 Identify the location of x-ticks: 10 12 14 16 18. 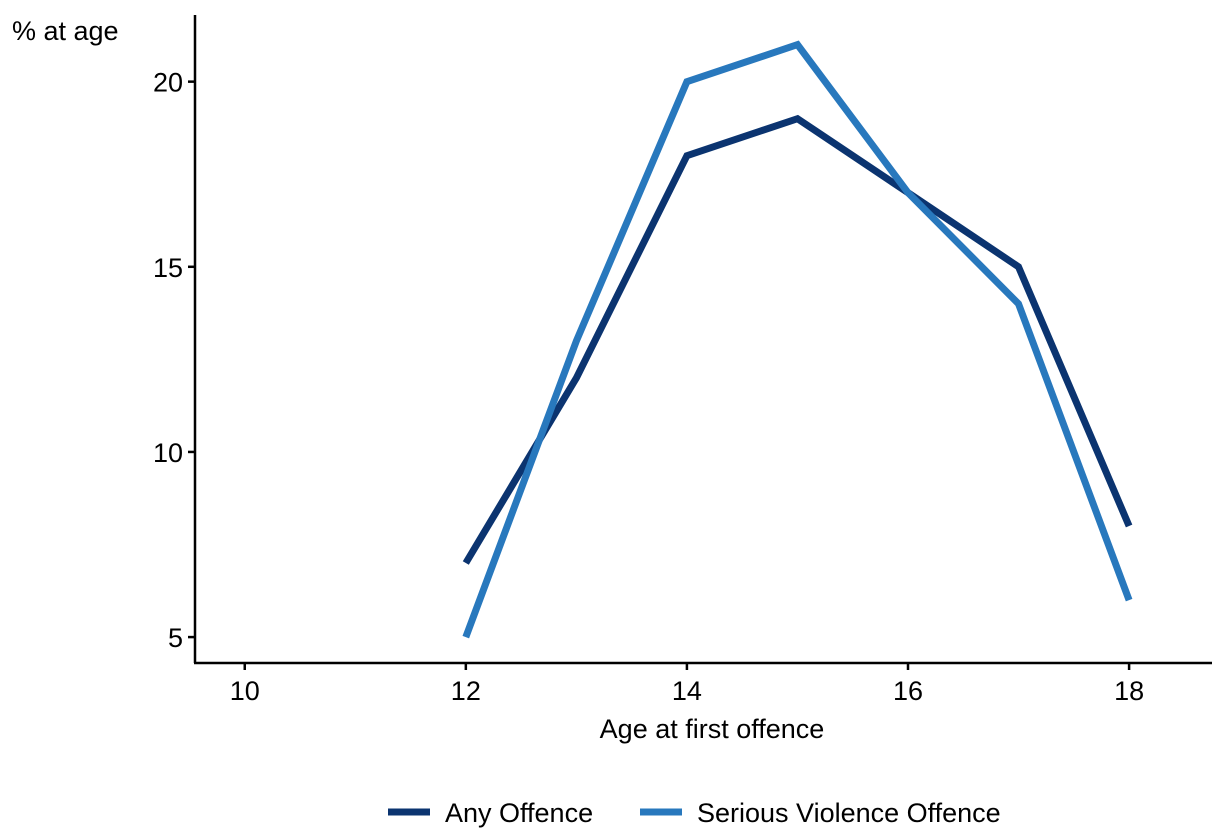
(687, 684).